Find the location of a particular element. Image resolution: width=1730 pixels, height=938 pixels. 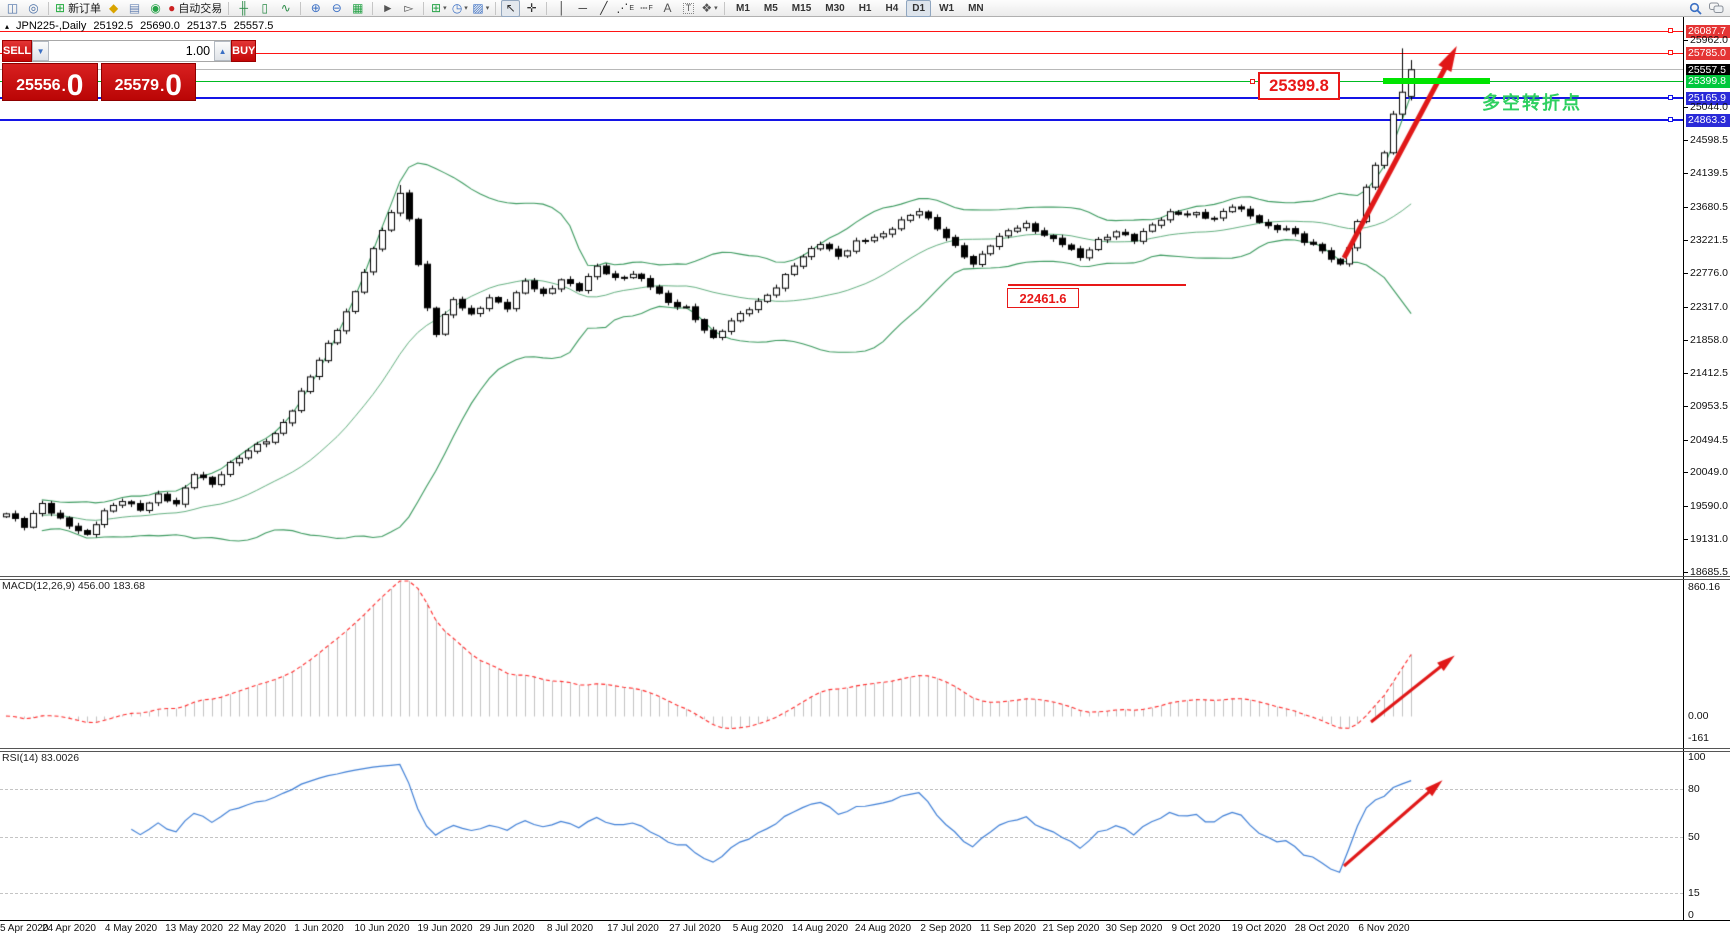

indicators-icon: ⊞ ▾ is located at coordinates (439, 8).